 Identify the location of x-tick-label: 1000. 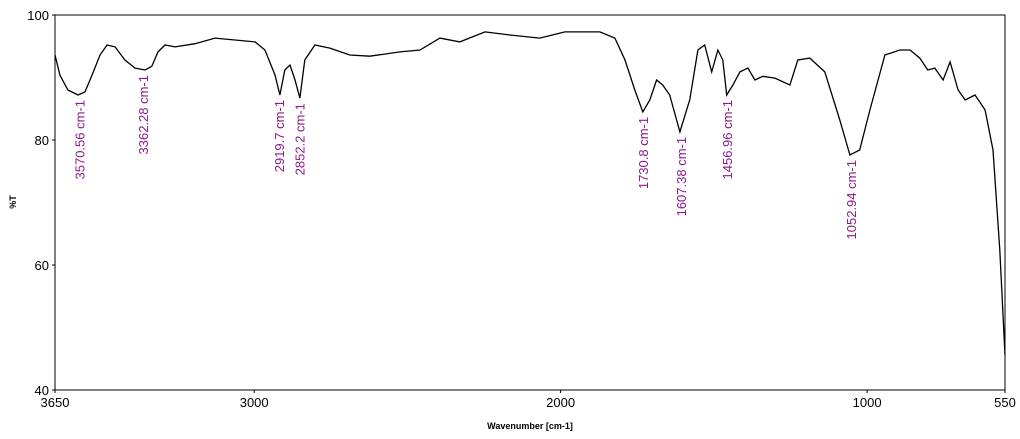
(867, 402).